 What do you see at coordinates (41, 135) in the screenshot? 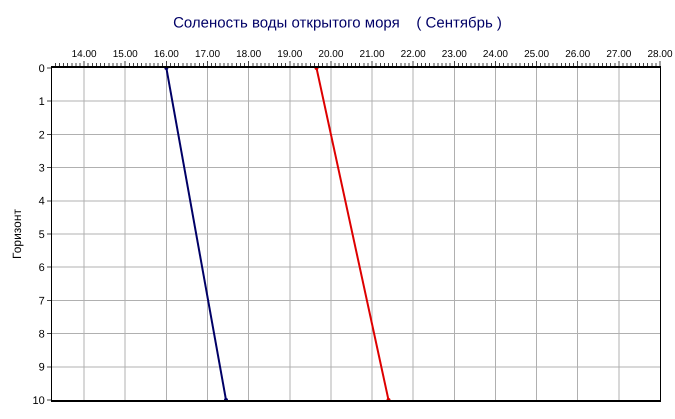
I see `y-tick-label: 2` at bounding box center [41, 135].